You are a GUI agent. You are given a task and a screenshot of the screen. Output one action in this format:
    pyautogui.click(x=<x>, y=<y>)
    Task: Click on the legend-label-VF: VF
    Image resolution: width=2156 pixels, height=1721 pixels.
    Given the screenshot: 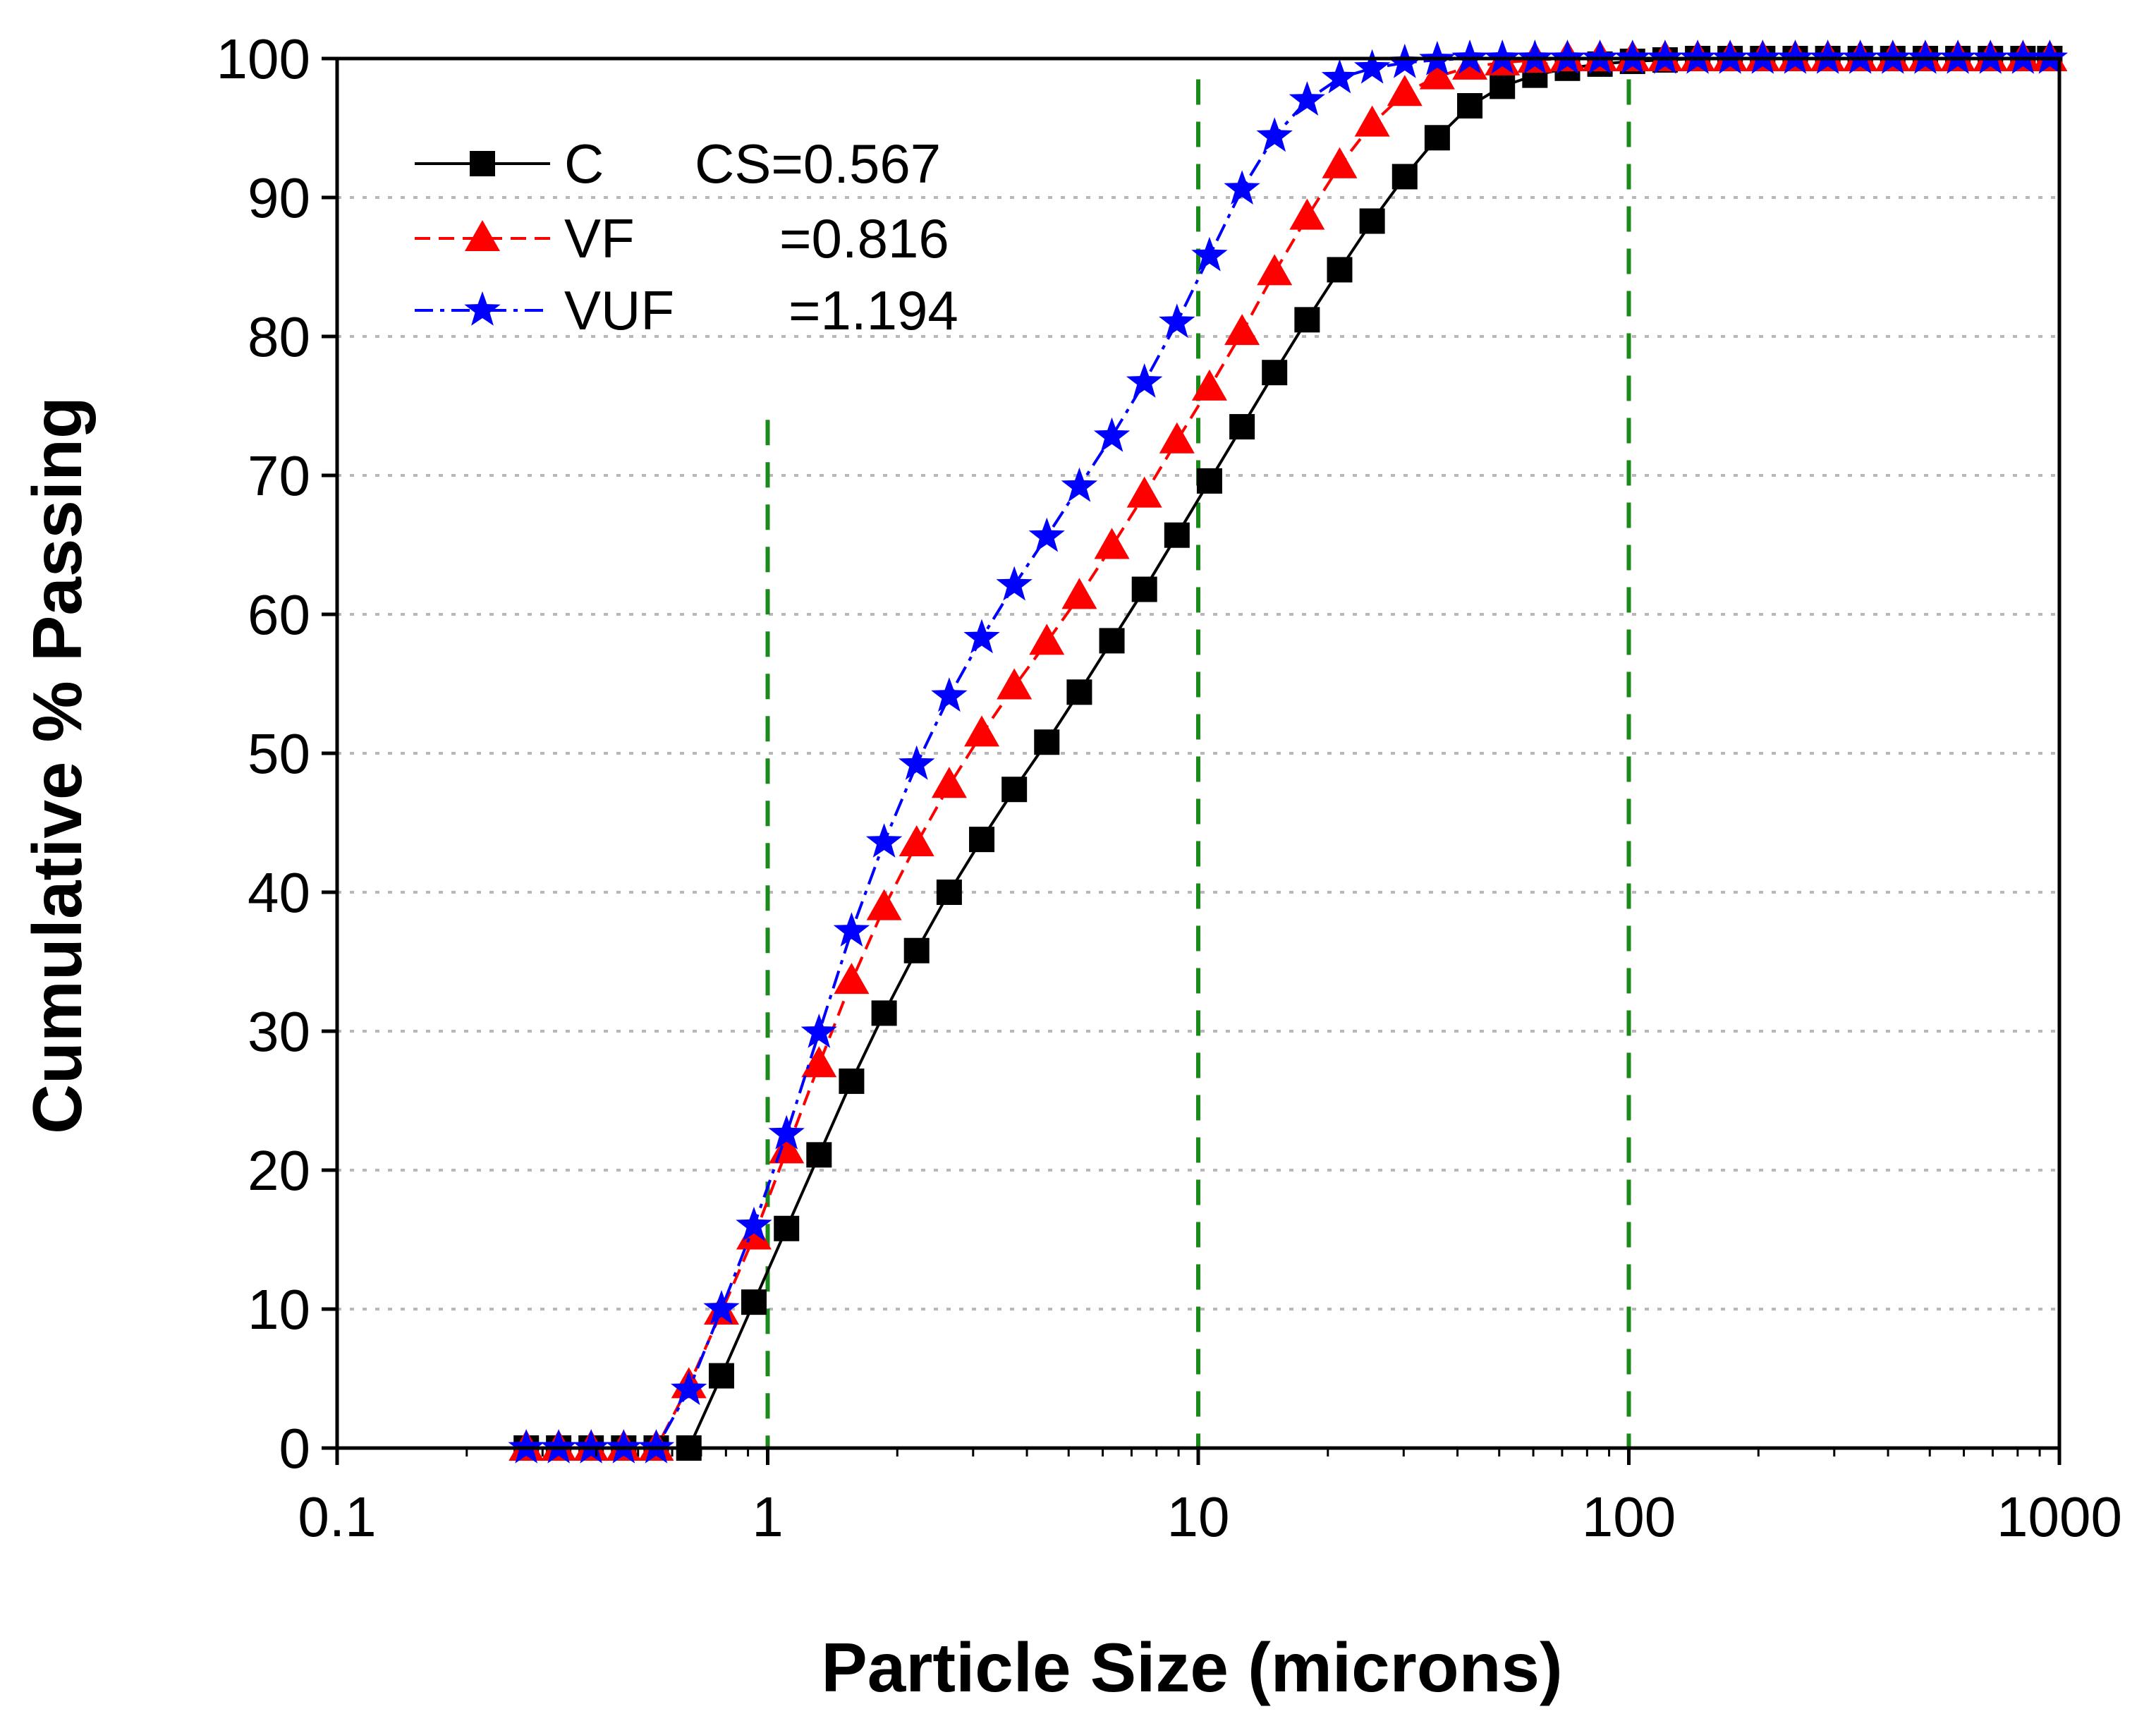 What is the action you would take?
    pyautogui.click(x=599, y=238)
    